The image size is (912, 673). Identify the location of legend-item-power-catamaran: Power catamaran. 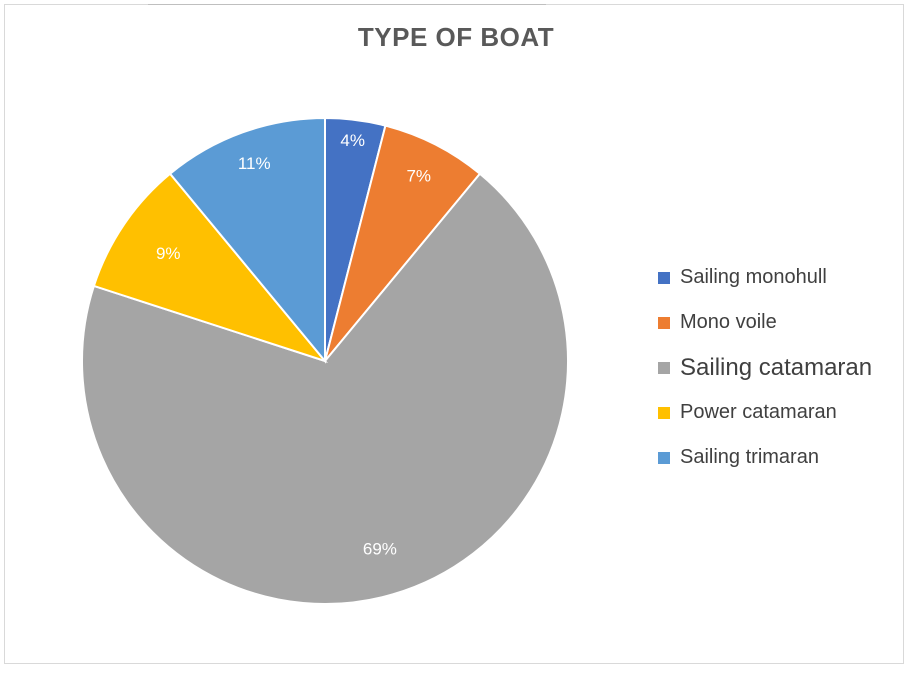
(765, 412).